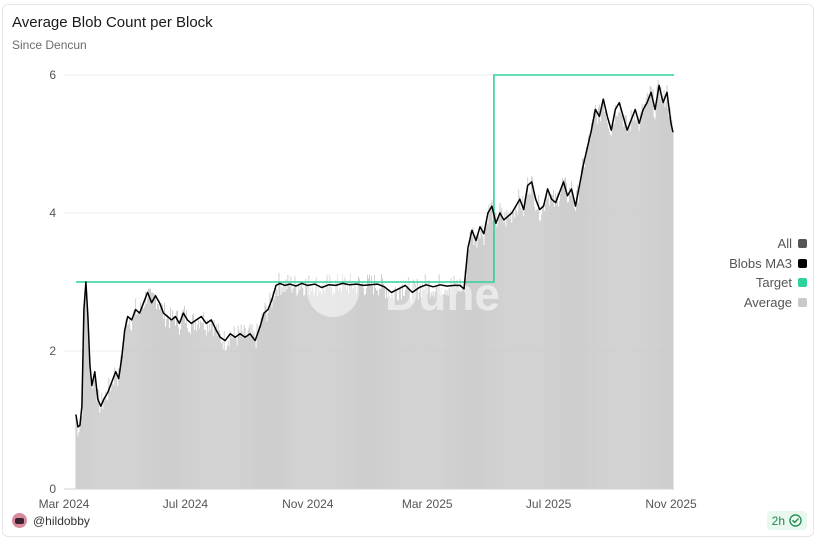 This screenshot has height=542, width=819. What do you see at coordinates (51, 520) in the screenshot?
I see `author-link: @hildobby` at bounding box center [51, 520].